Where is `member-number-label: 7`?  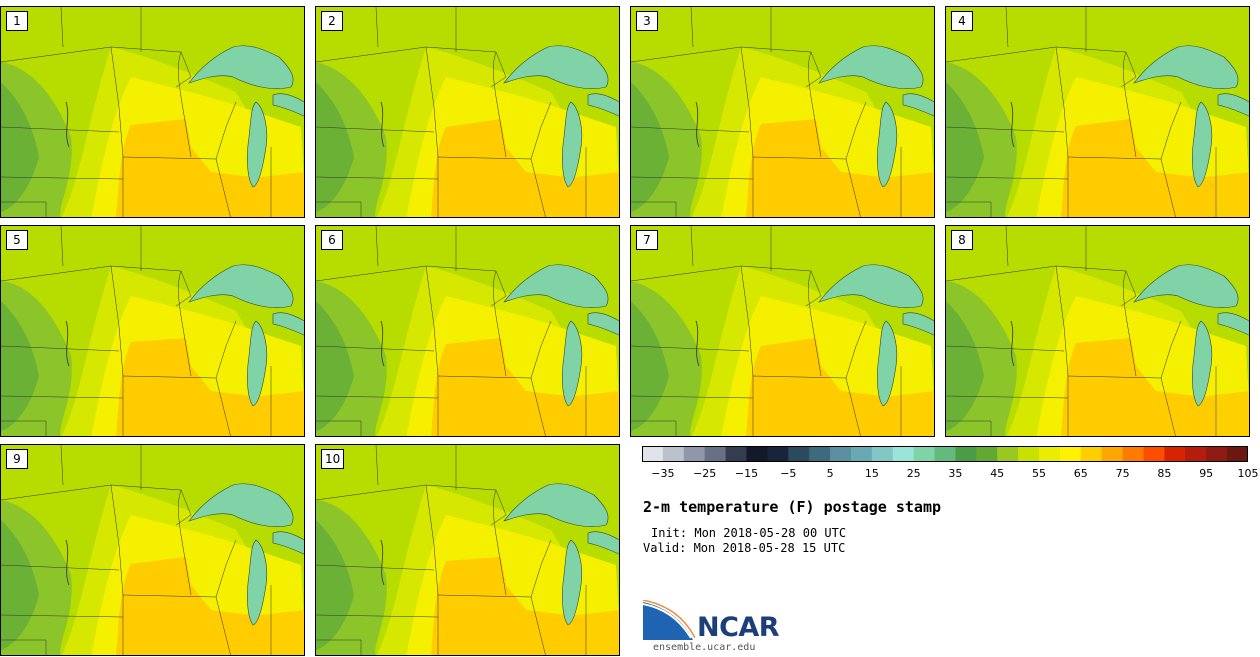
member-number-label: 7 is located at coordinates (647, 240).